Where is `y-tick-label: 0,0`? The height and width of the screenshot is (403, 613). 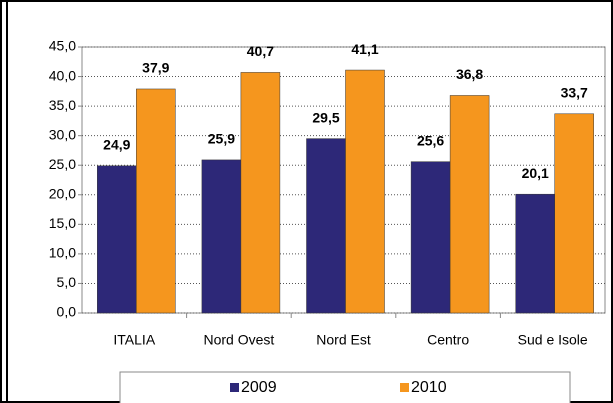 y-tick-label: 0,0 is located at coordinates (67, 312).